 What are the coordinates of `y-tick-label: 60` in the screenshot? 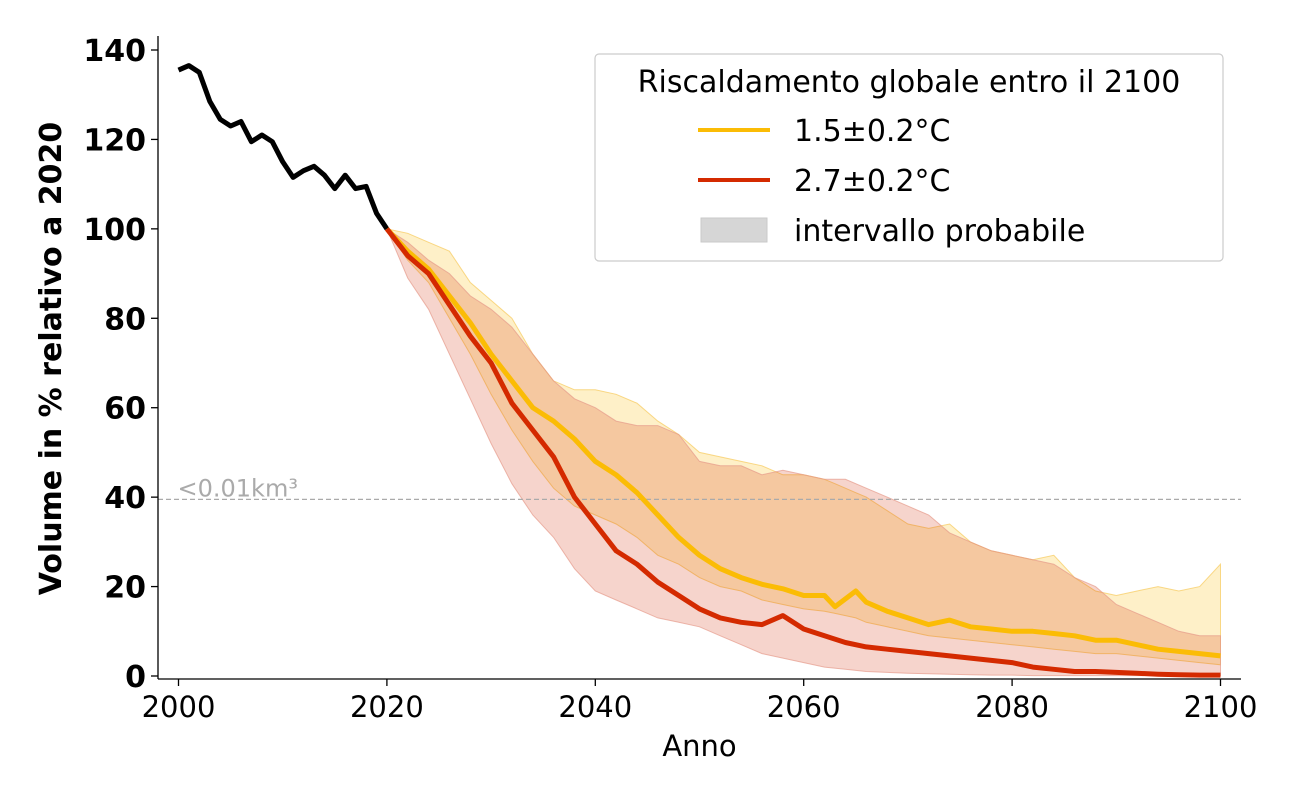 It's located at (125, 409).